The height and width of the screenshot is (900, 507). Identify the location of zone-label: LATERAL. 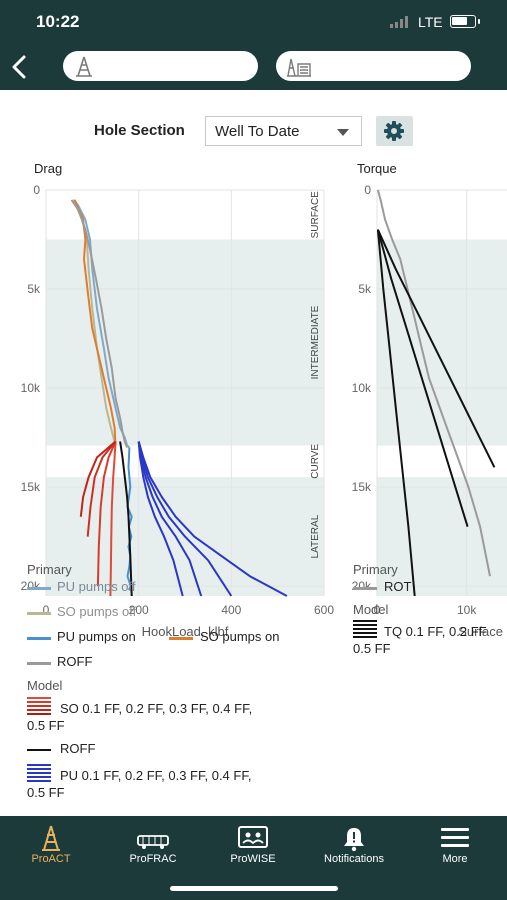
(315, 536).